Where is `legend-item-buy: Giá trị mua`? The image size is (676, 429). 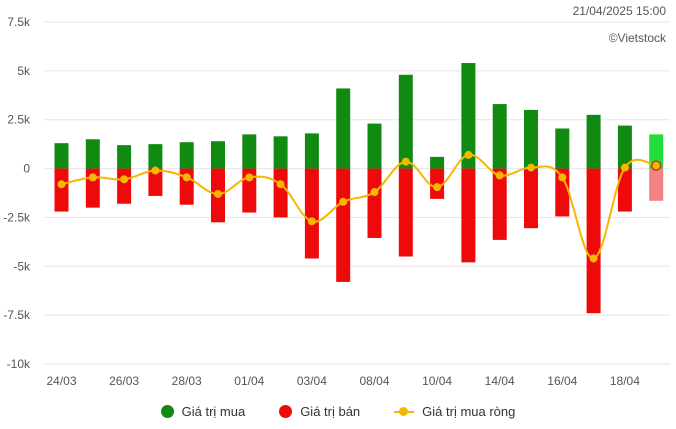 legend-item-buy: Giá trị mua is located at coordinates (203, 411).